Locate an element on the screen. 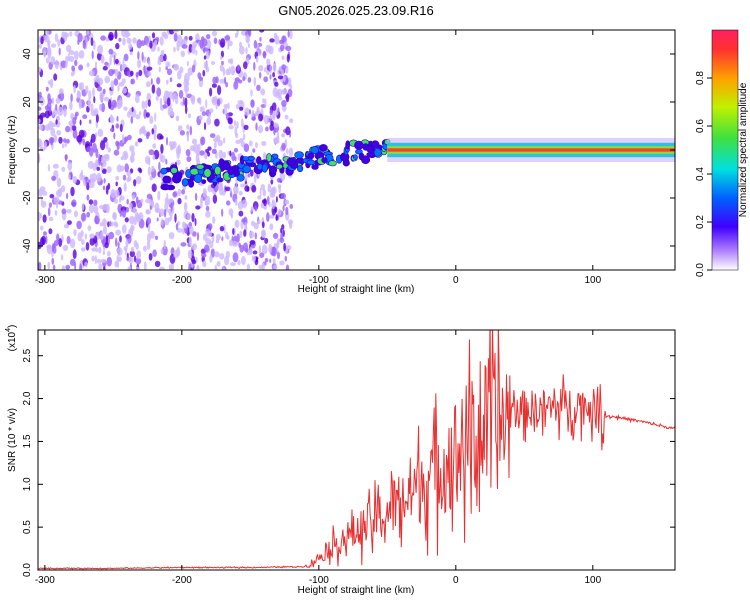 Image resolution: width=750 pixels, height=600 pixels. colorbar-tick-label: 0.8 is located at coordinates (700, 78).